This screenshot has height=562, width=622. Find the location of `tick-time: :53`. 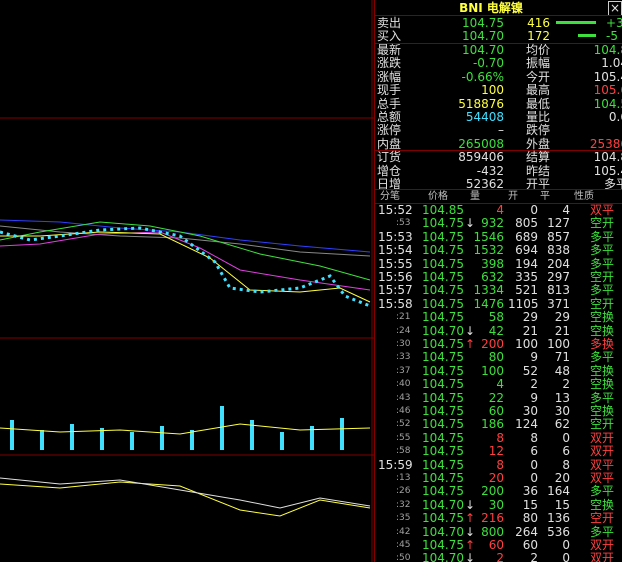

tick-time: :53 is located at coordinates (403, 223).